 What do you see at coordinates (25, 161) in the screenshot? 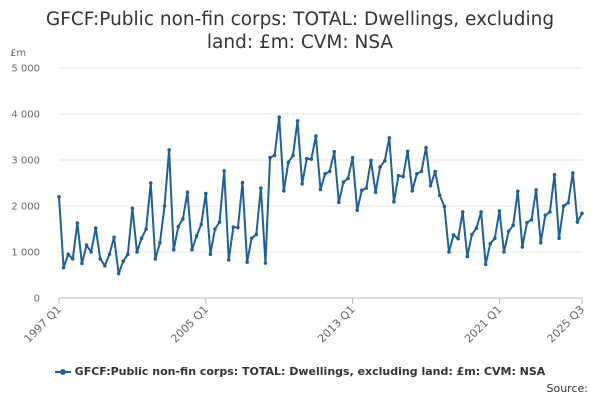
I see `y-tick-label: 3 000` at bounding box center [25, 161].